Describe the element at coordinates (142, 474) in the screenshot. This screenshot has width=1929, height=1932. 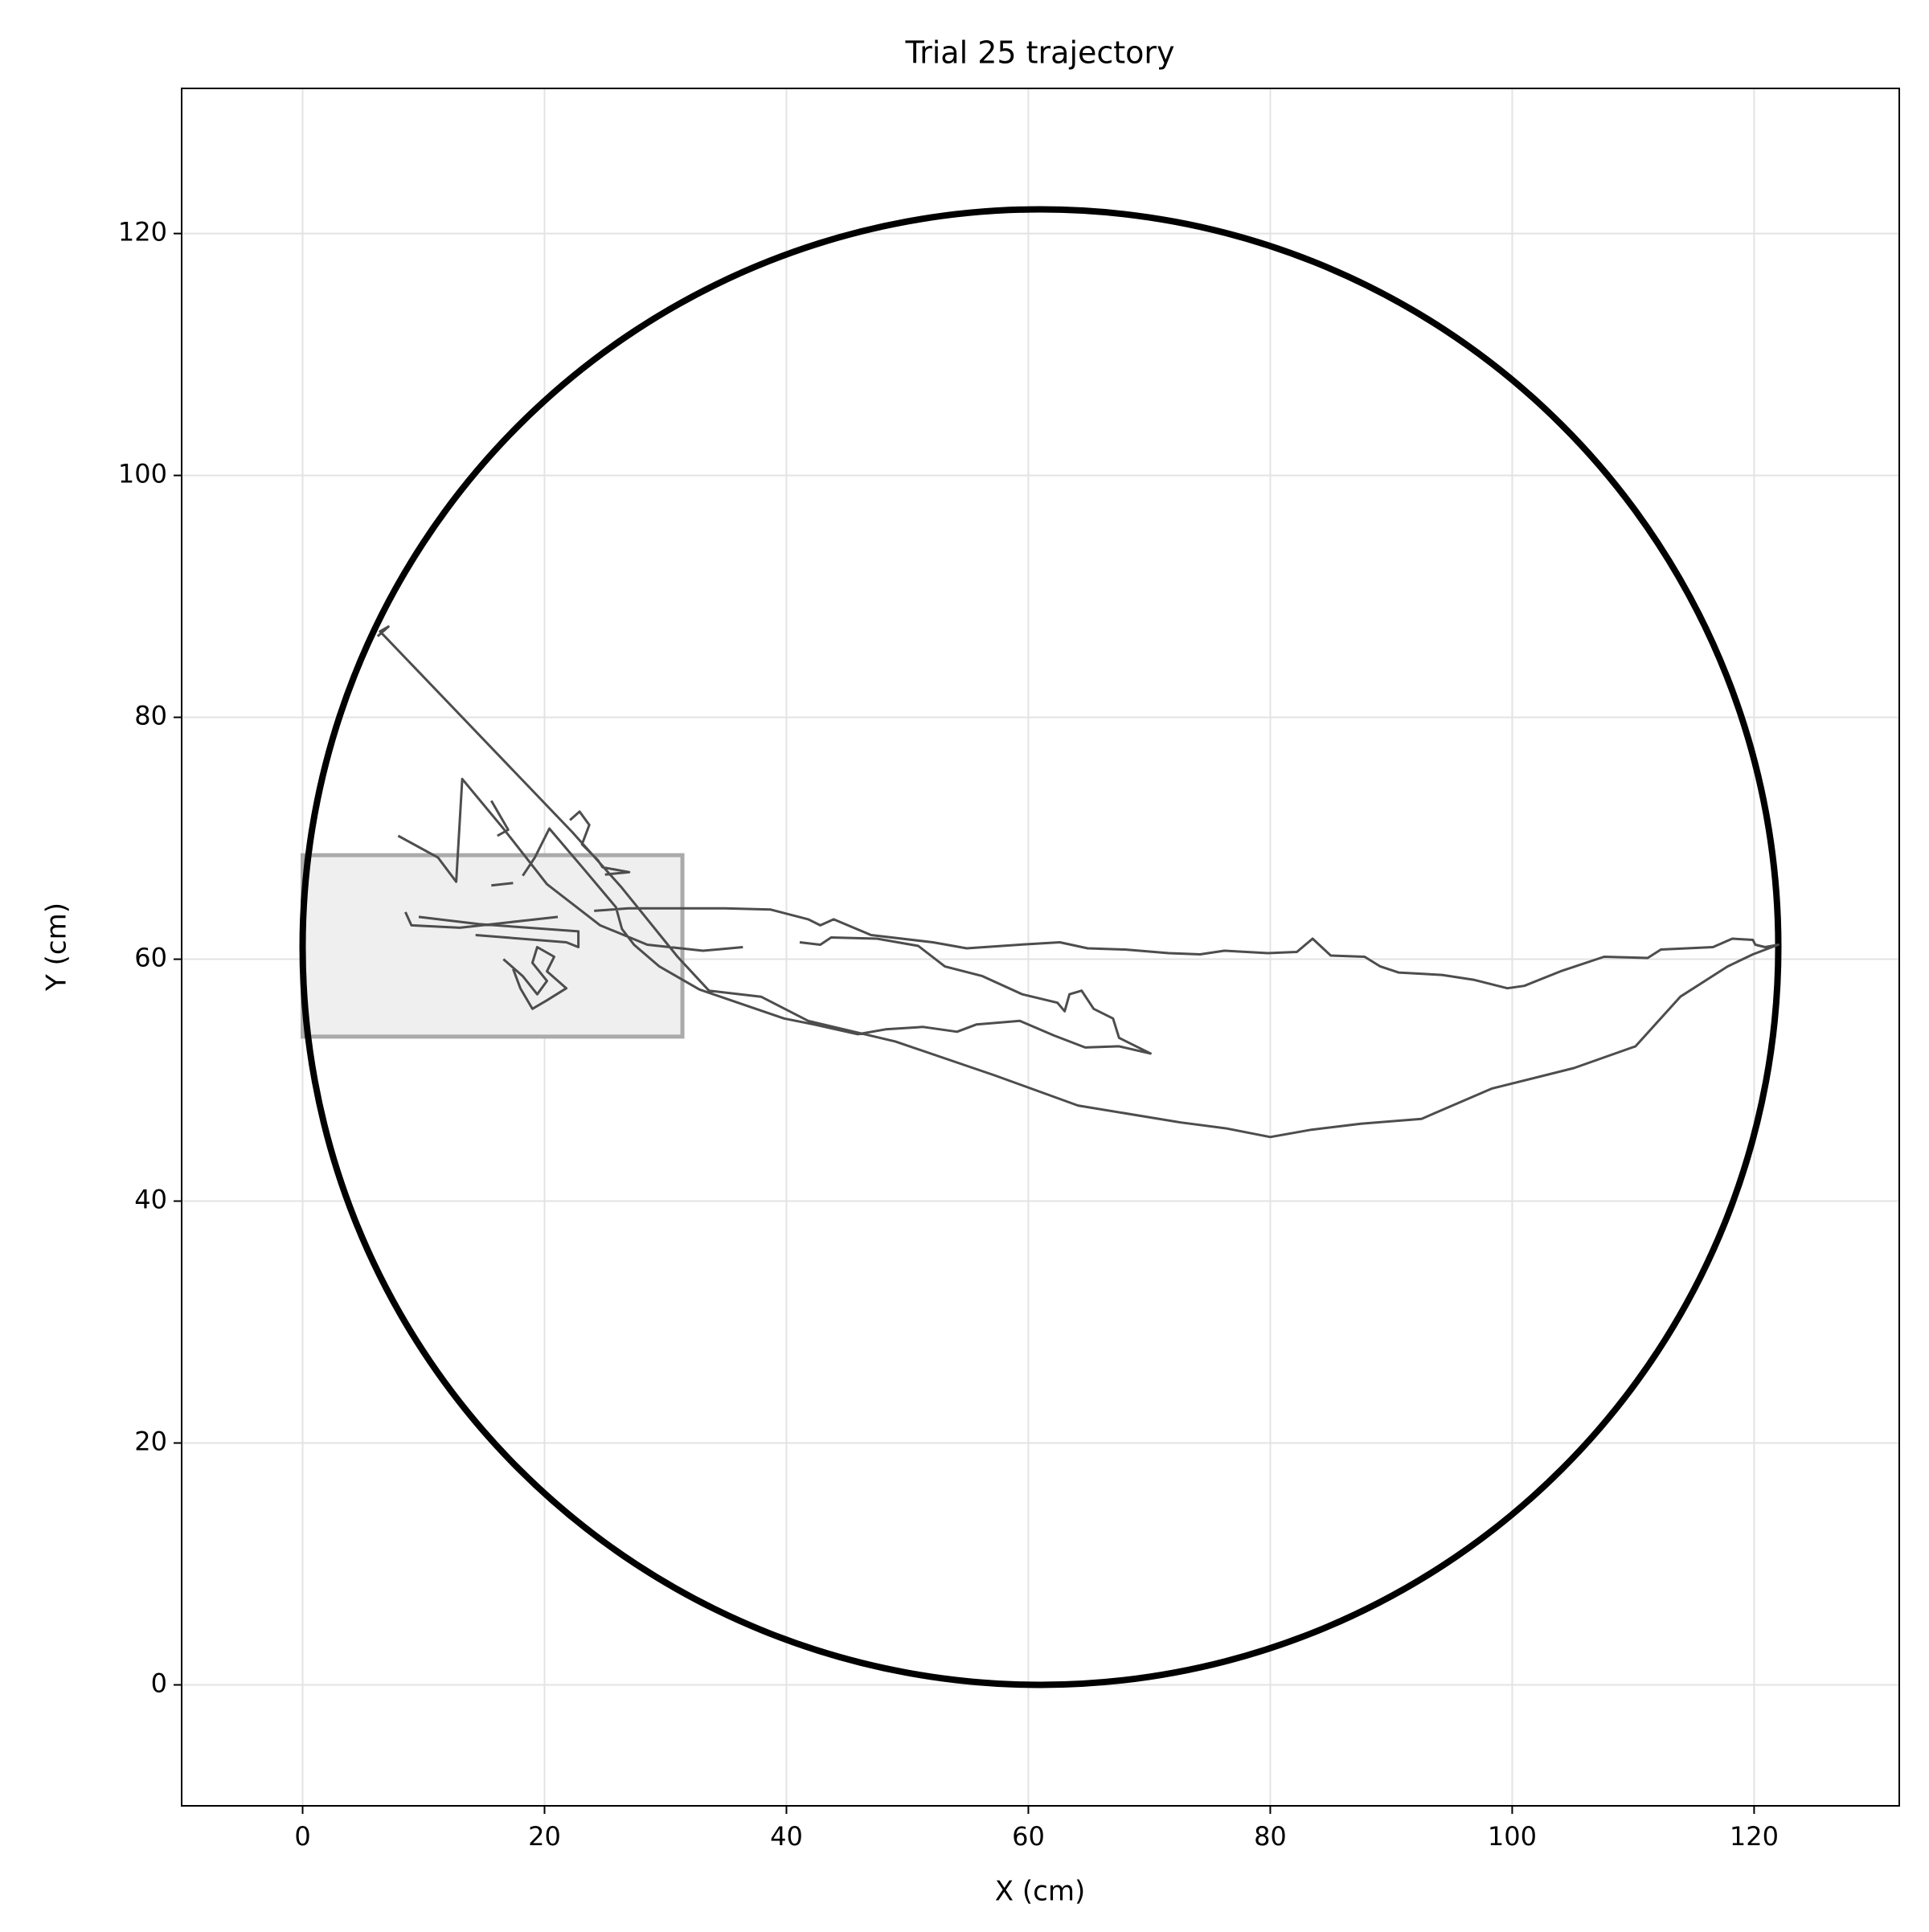
I see `y-tick-label: 100` at that location.